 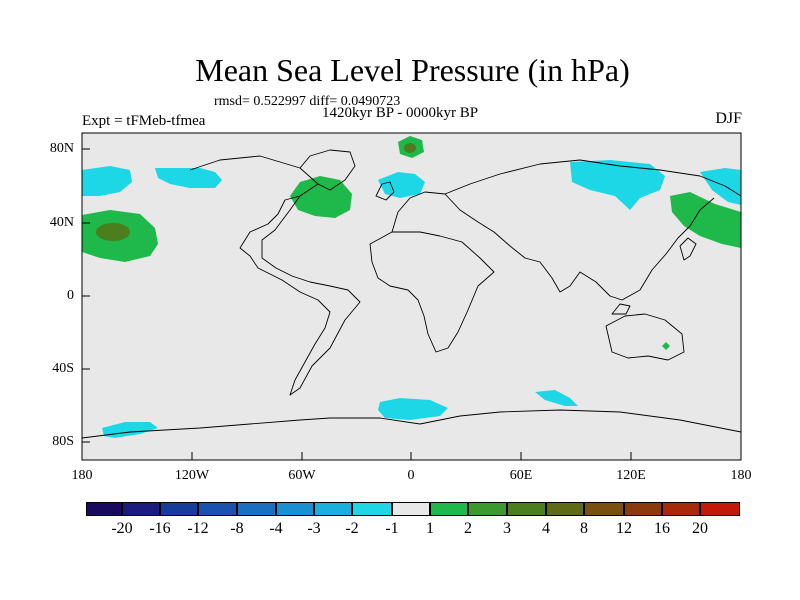 What do you see at coordinates (411, 475) in the screenshot?
I see `x-tick-label: 0` at bounding box center [411, 475].